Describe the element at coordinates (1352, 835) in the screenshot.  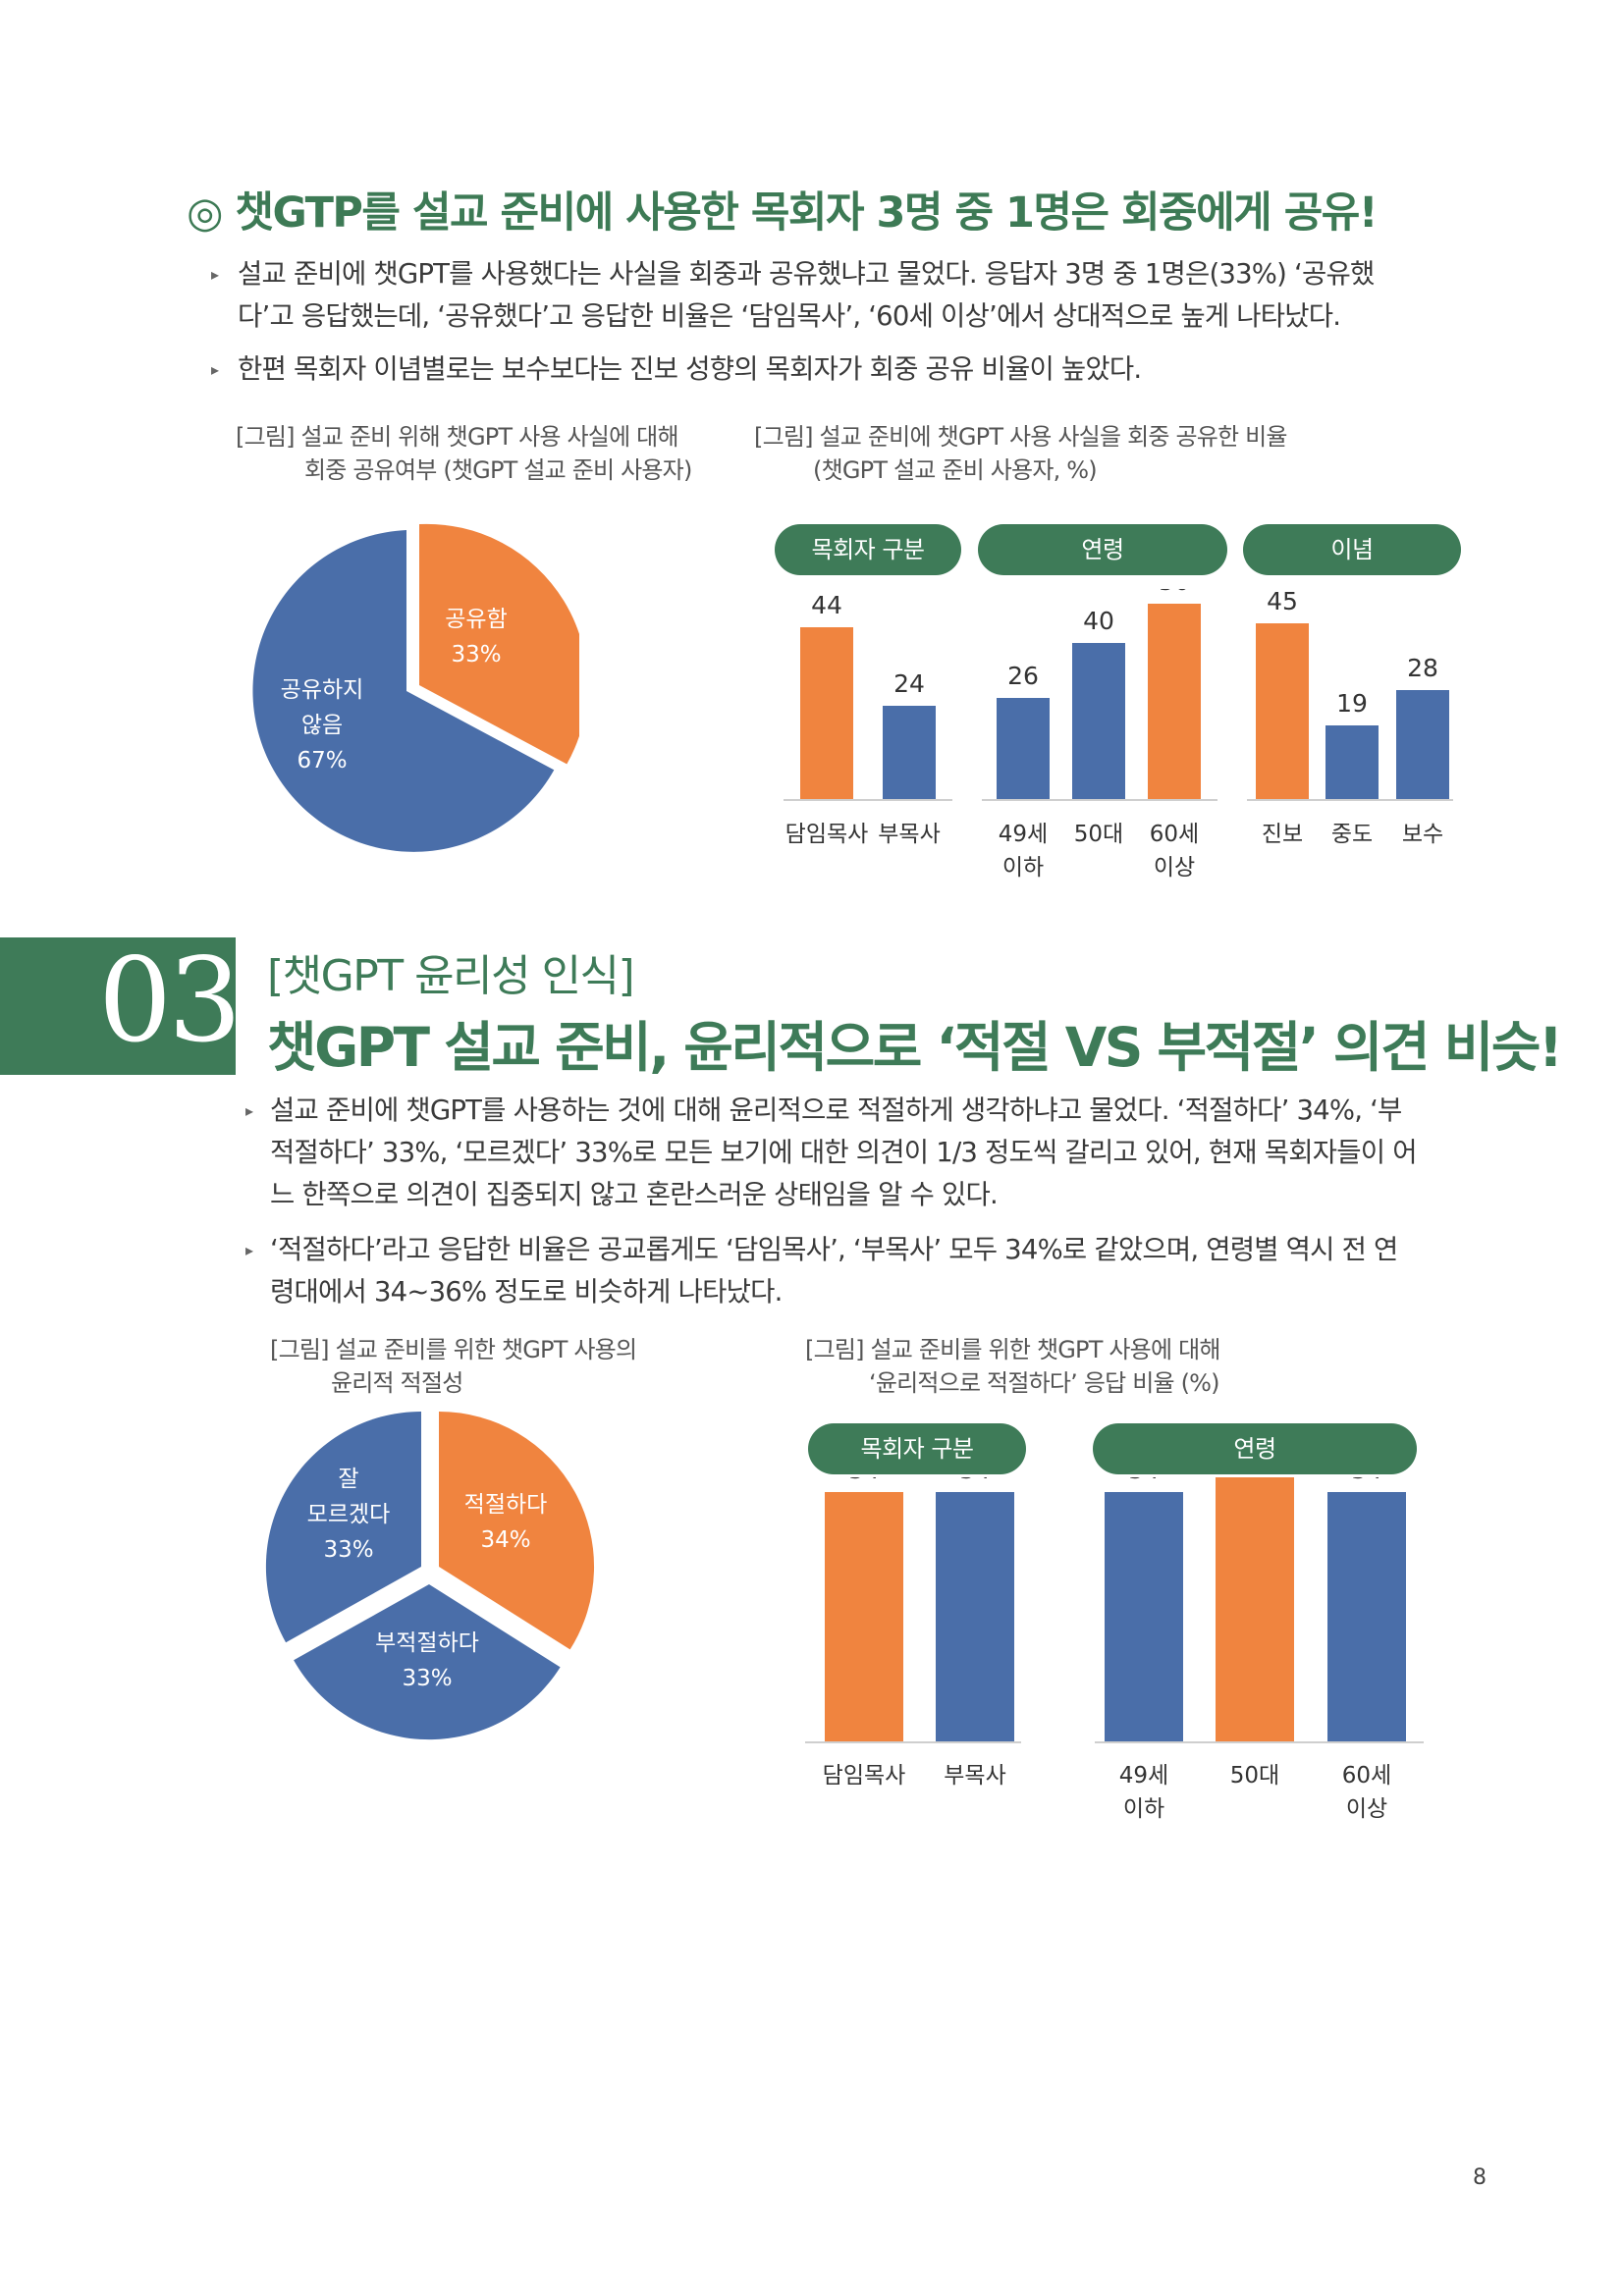
I see `category-label: 중도` at that location.